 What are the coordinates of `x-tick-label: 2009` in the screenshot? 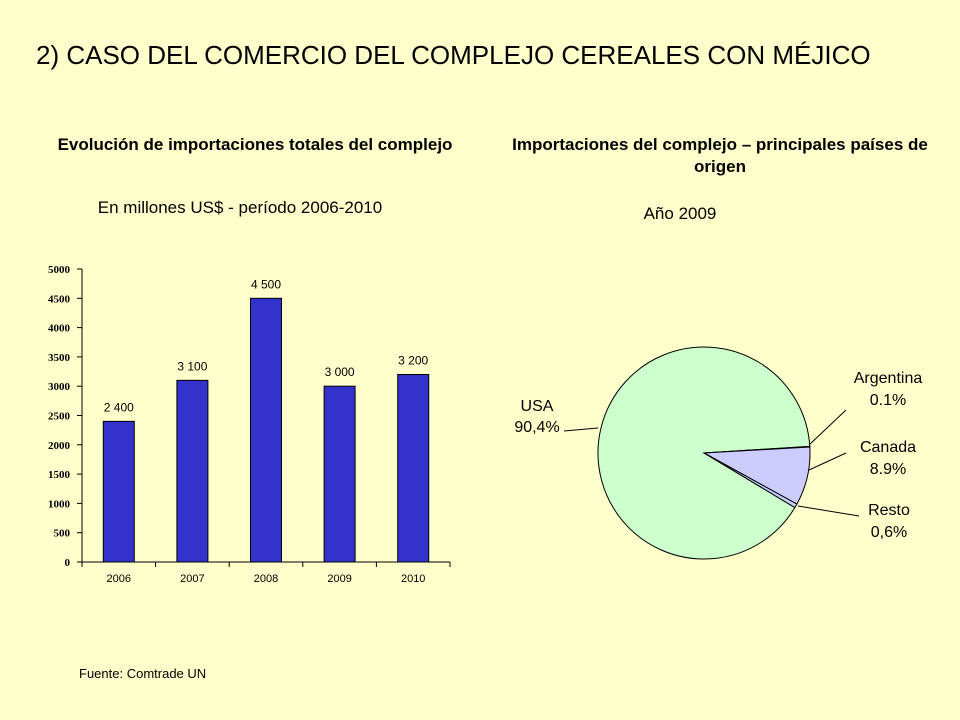 It's located at (339, 579).